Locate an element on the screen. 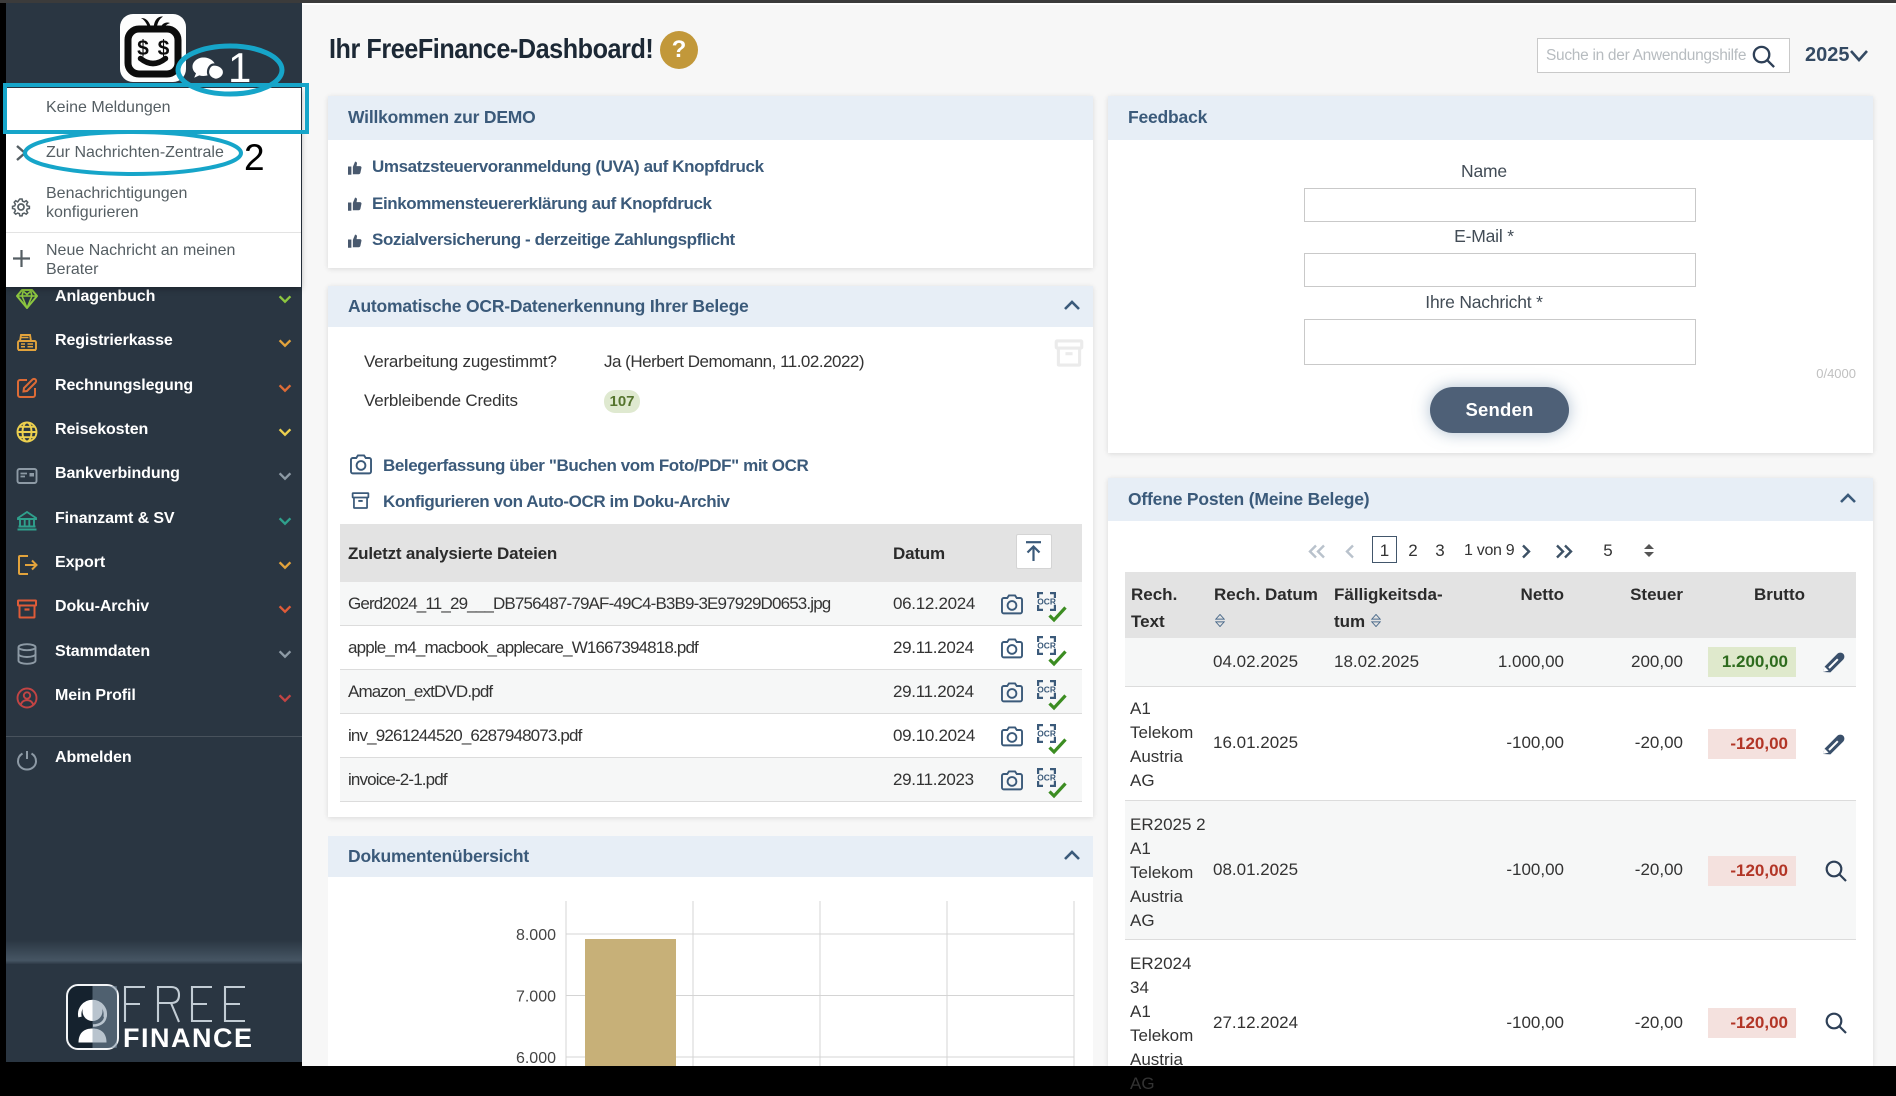 This screenshot has width=1896, height=1096. svg-text: FINANCE is located at coordinates (188, 1037).